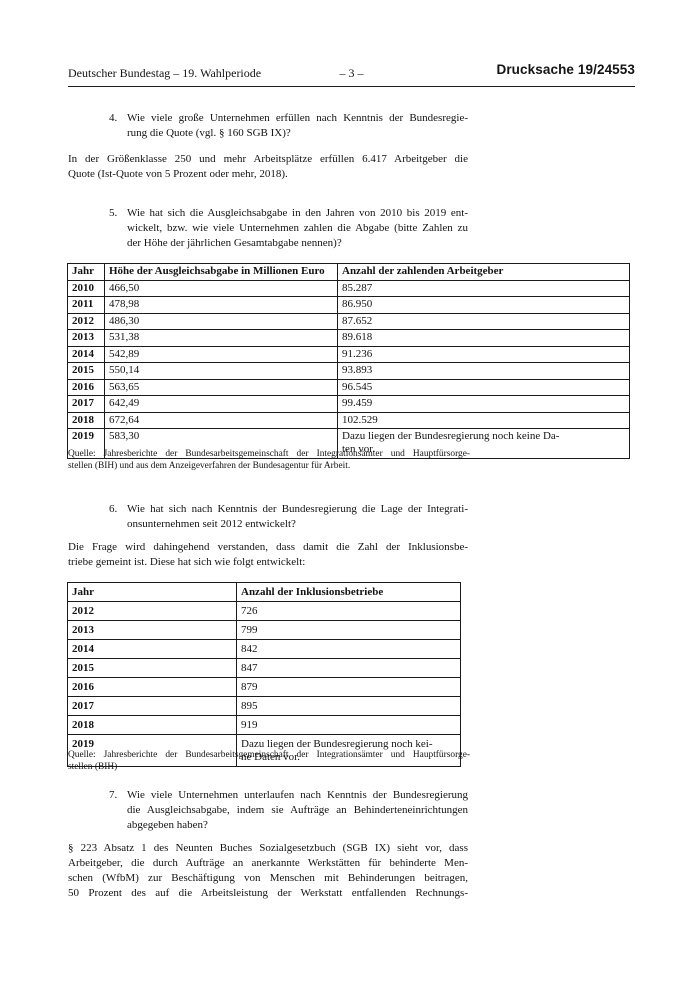 The width and height of the screenshot is (700, 990). What do you see at coordinates (348, 706) in the screenshot?
I see `table-cell: 895` at bounding box center [348, 706].